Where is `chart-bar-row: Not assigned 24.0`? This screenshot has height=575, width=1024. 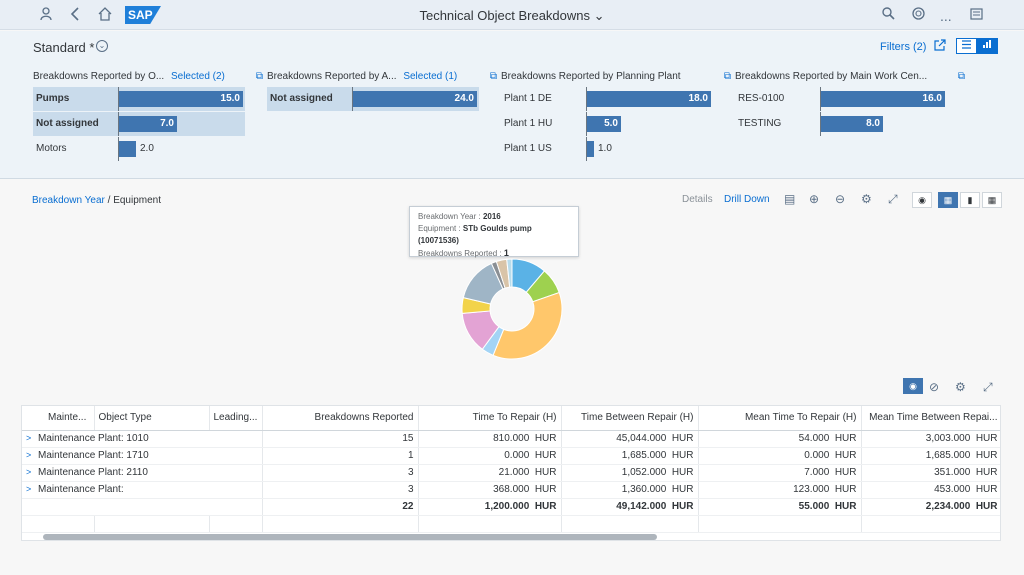 chart-bar-row: Not assigned 24.0 is located at coordinates (373, 99).